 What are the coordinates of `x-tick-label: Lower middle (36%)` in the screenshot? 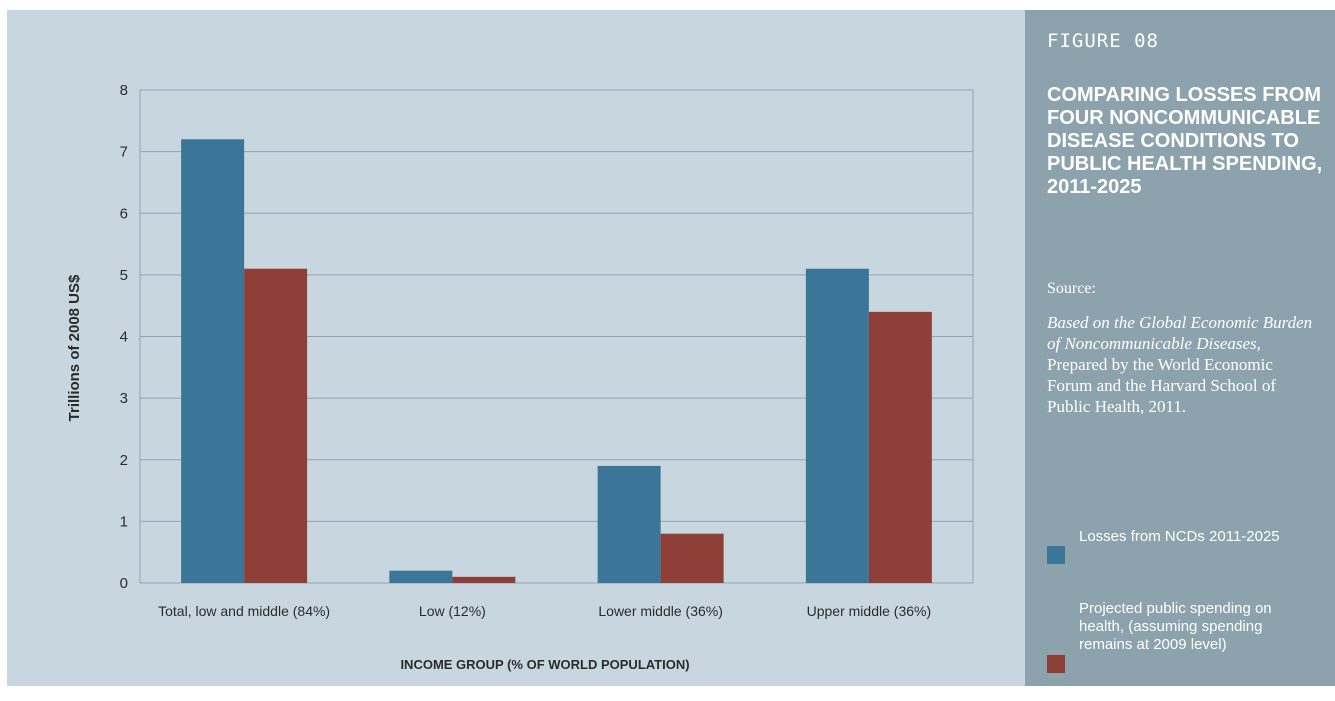 It's located at (660, 611).